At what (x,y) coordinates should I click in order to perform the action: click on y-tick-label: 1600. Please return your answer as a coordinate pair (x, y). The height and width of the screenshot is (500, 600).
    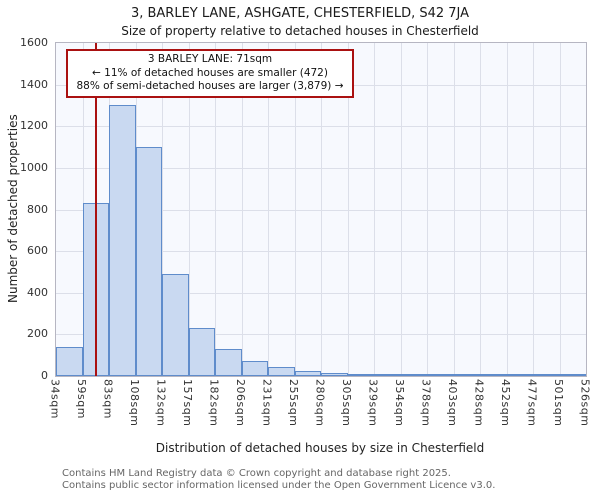
    Looking at the image, I should click on (34, 42).